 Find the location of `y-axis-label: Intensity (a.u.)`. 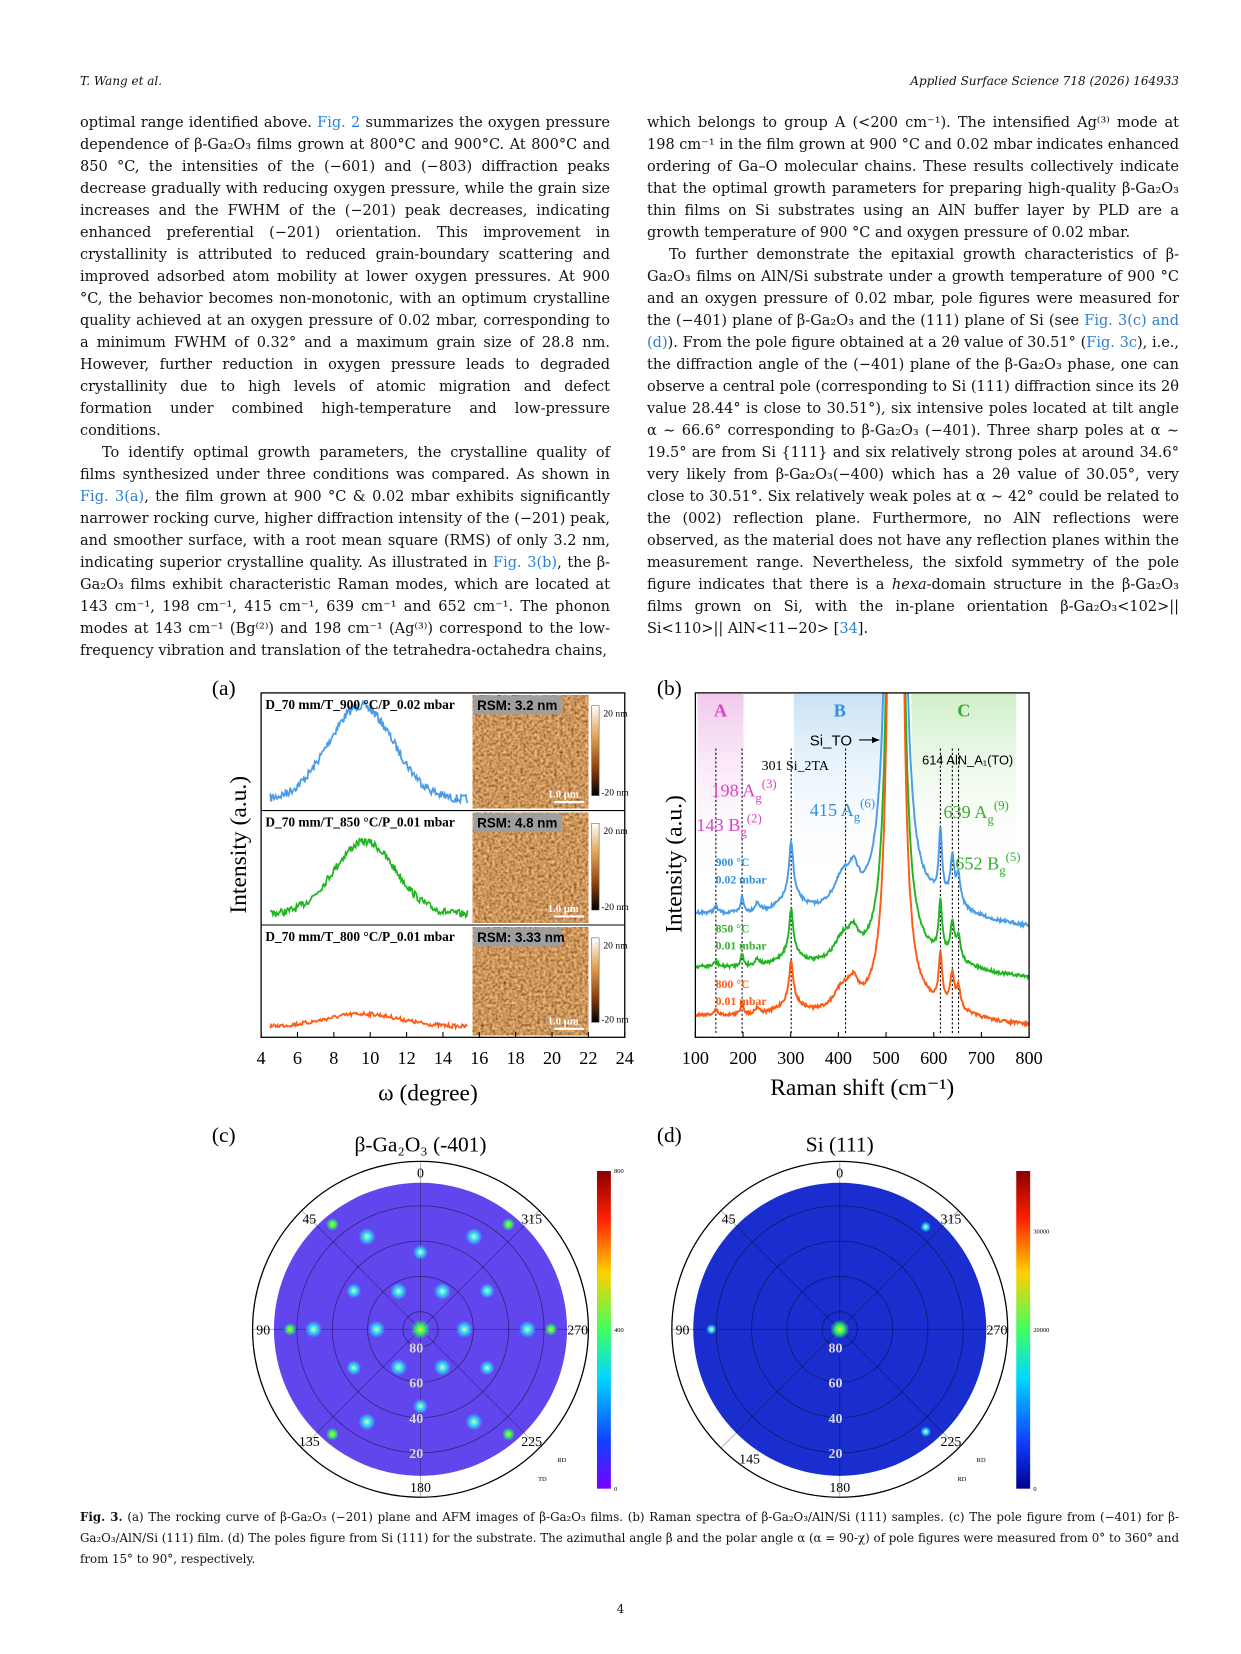

y-axis-label: Intensity (a.u.) is located at coordinates (239, 845).